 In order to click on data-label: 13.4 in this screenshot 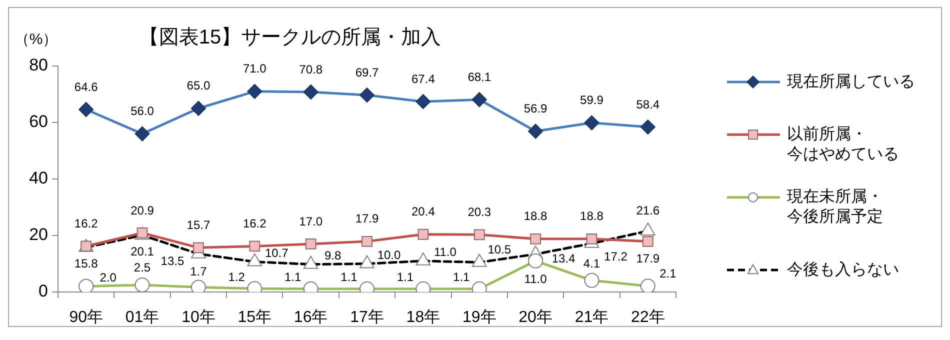, I will do `click(564, 258)`.